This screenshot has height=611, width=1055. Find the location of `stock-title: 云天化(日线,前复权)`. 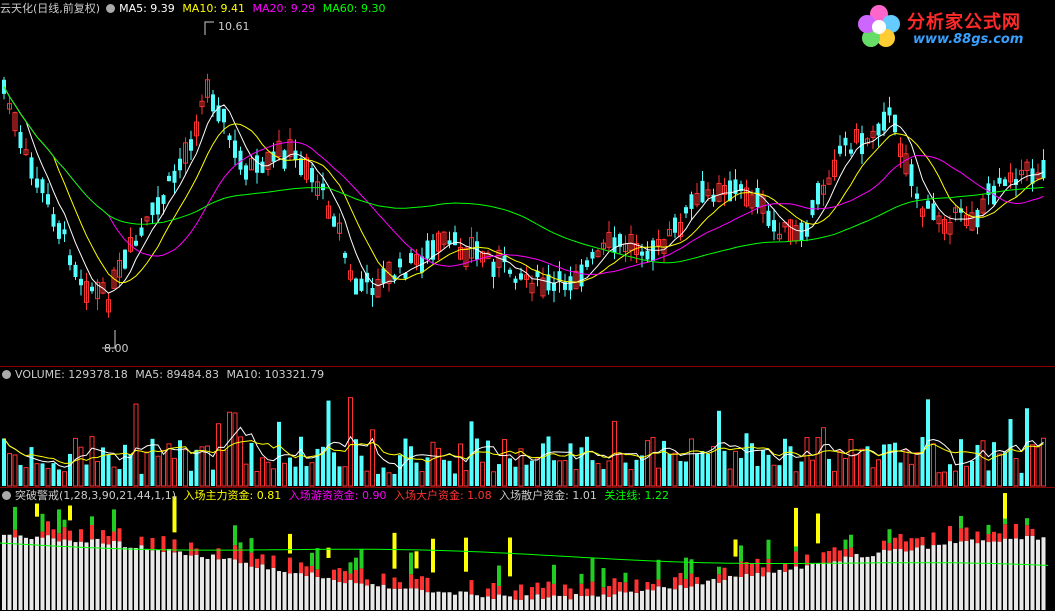

stock-title: 云天化(日线,前复权) is located at coordinates (50, 8).